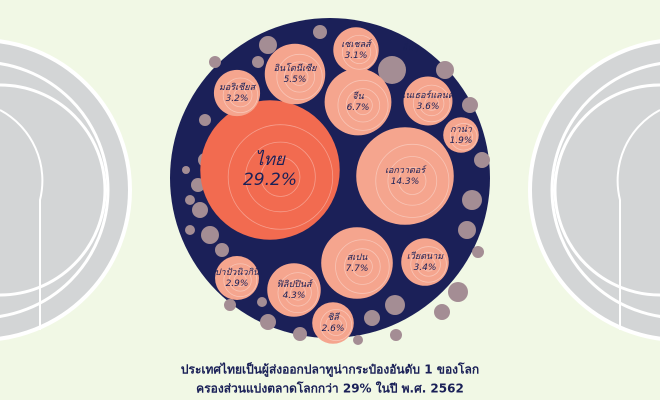 Image resolution: width=660 pixels, height=400 pixels. What do you see at coordinates (238, 272) in the screenshot?
I see `bubble-name: ปาปัวนิวกินี` at bounding box center [238, 272].